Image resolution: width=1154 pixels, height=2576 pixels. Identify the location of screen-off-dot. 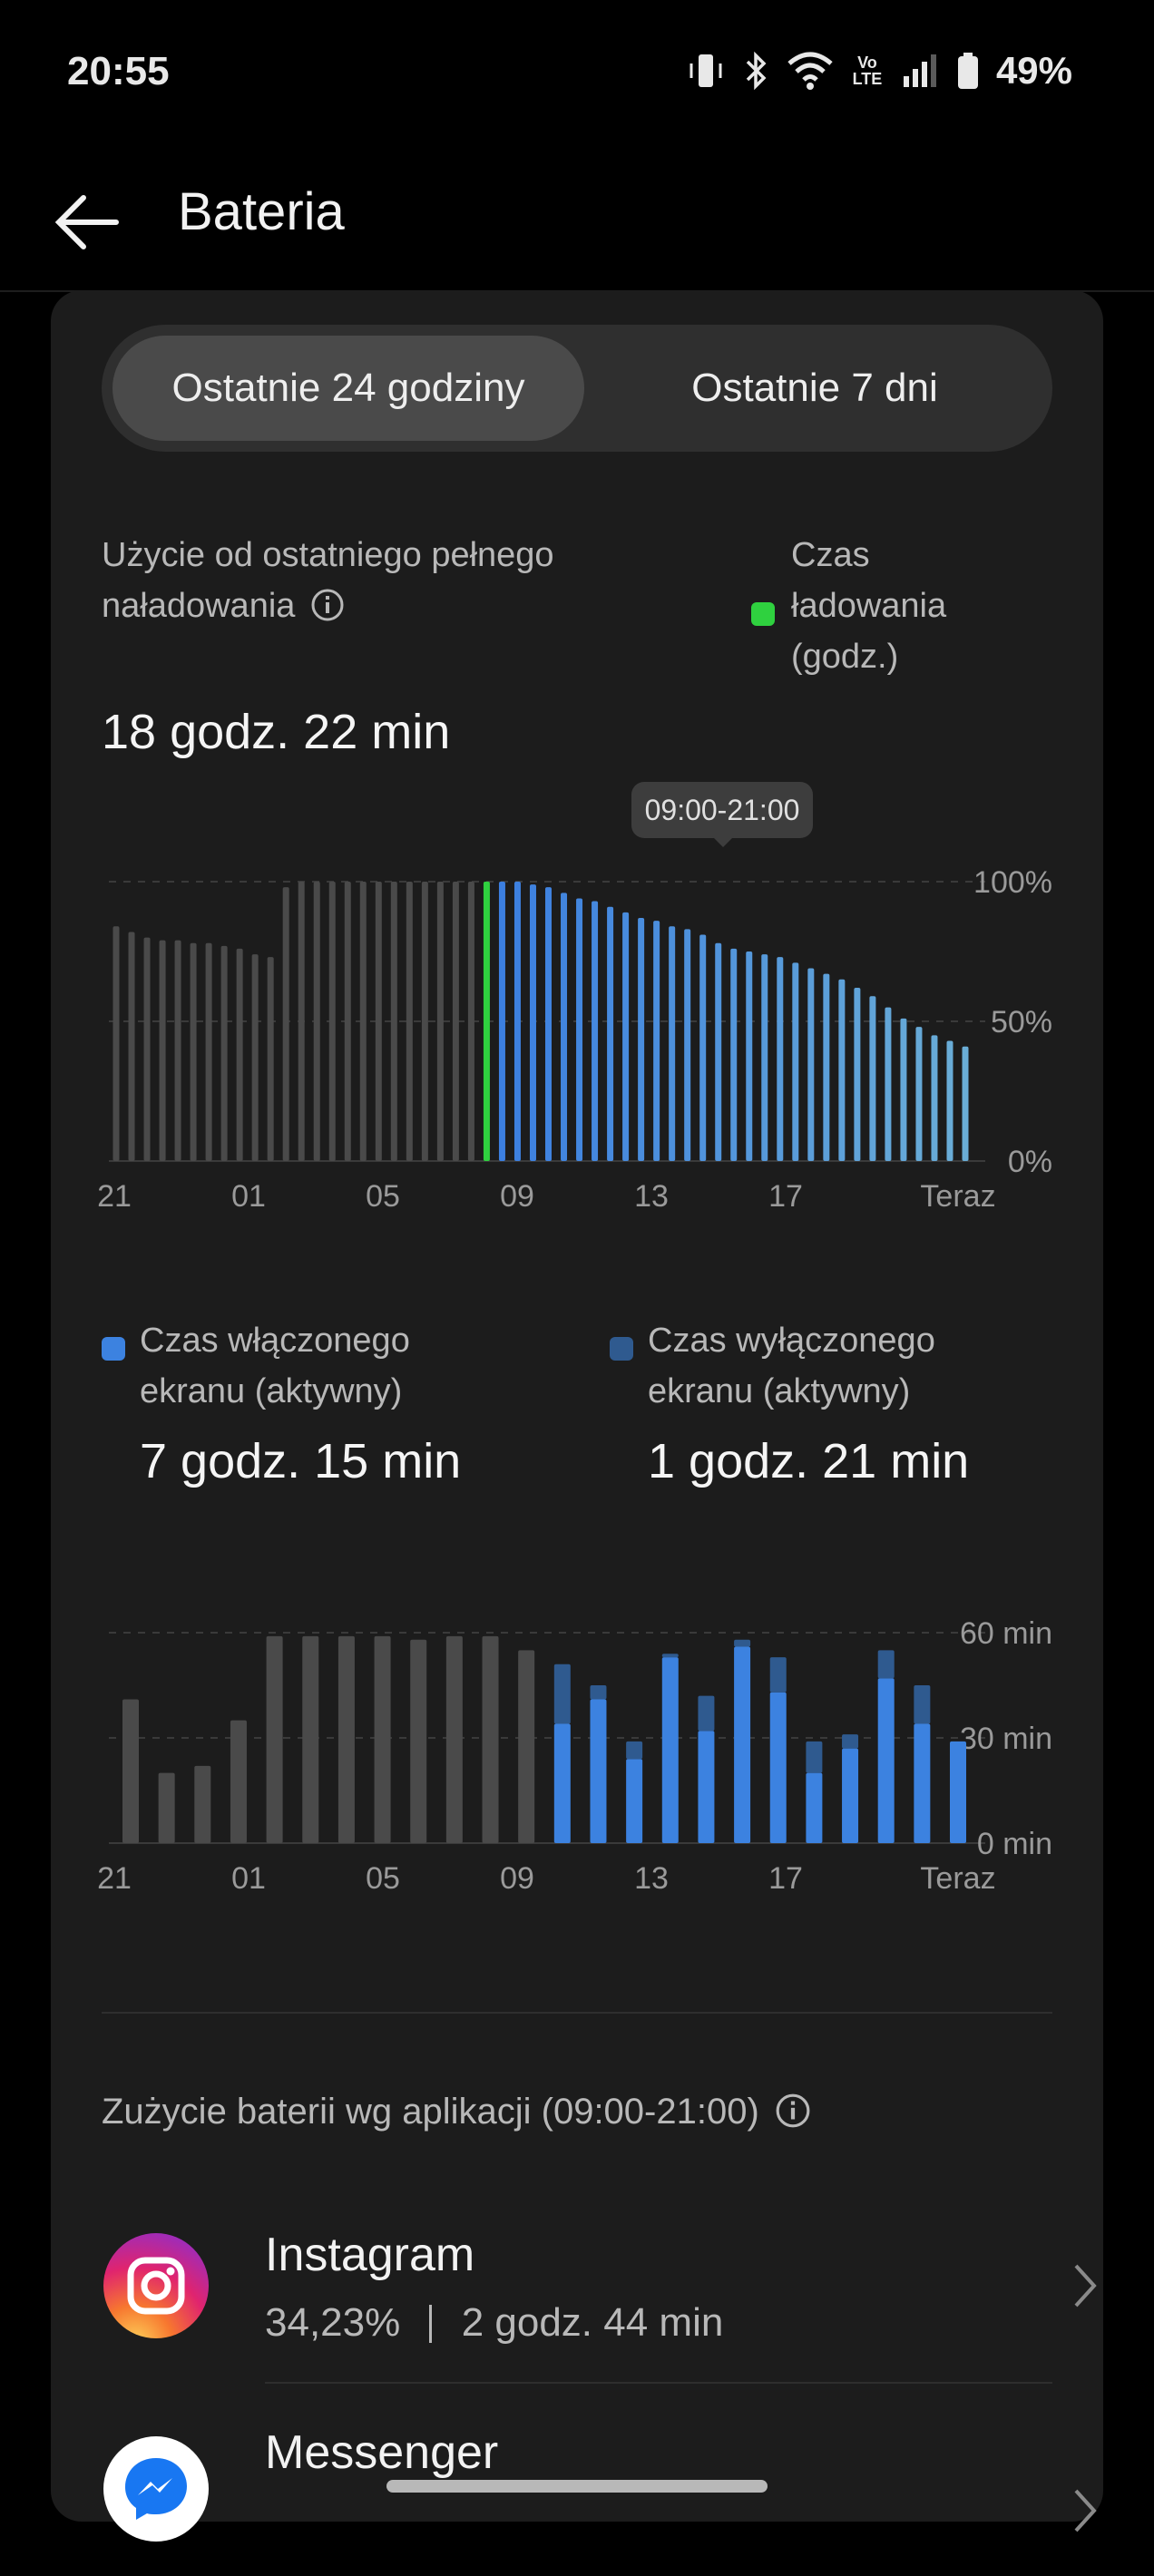
(621, 1349).